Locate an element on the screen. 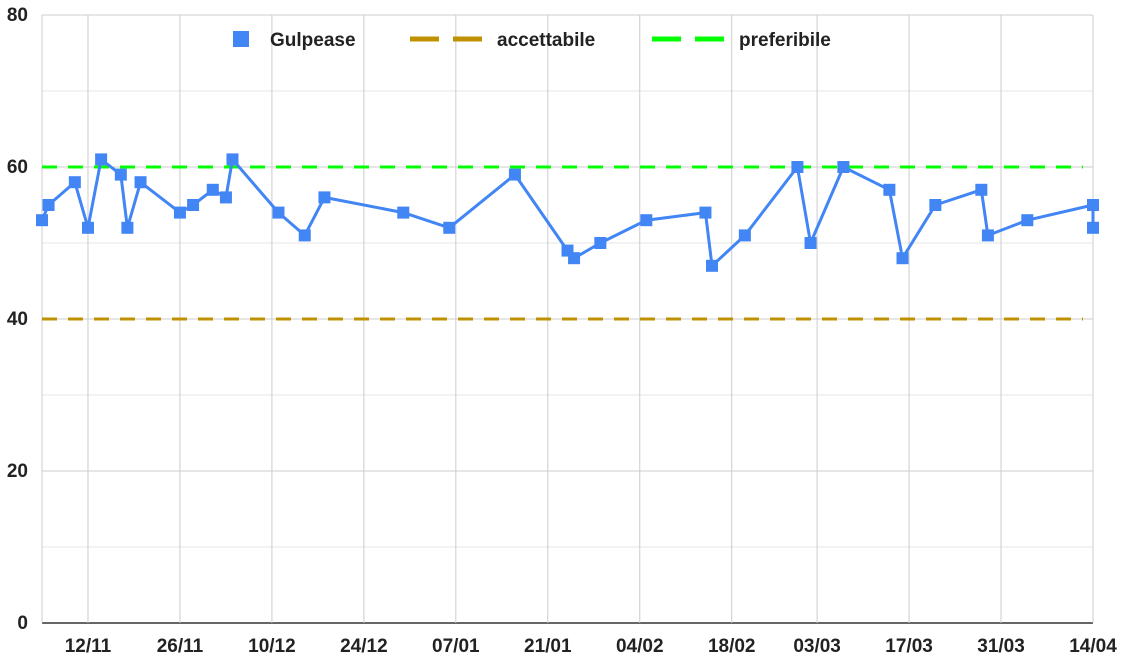 Image resolution: width=1128 pixels, height=659 pixels. y-tick-label: 60 is located at coordinates (17, 167).